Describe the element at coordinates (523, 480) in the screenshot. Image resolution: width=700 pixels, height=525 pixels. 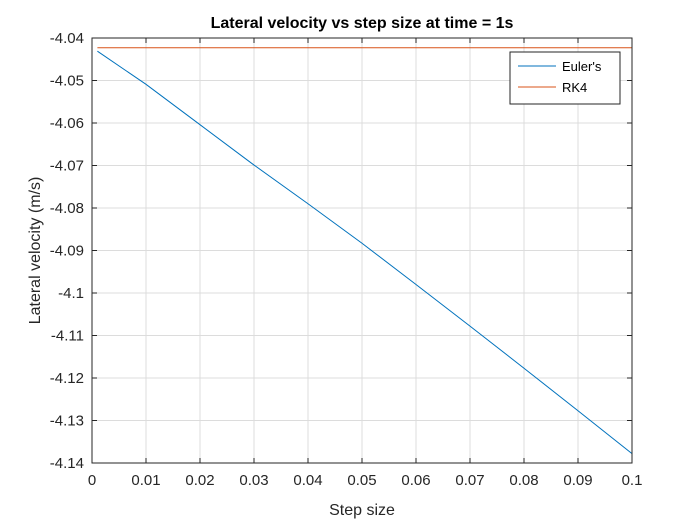
I see `x-tick-label: 0.08` at that location.